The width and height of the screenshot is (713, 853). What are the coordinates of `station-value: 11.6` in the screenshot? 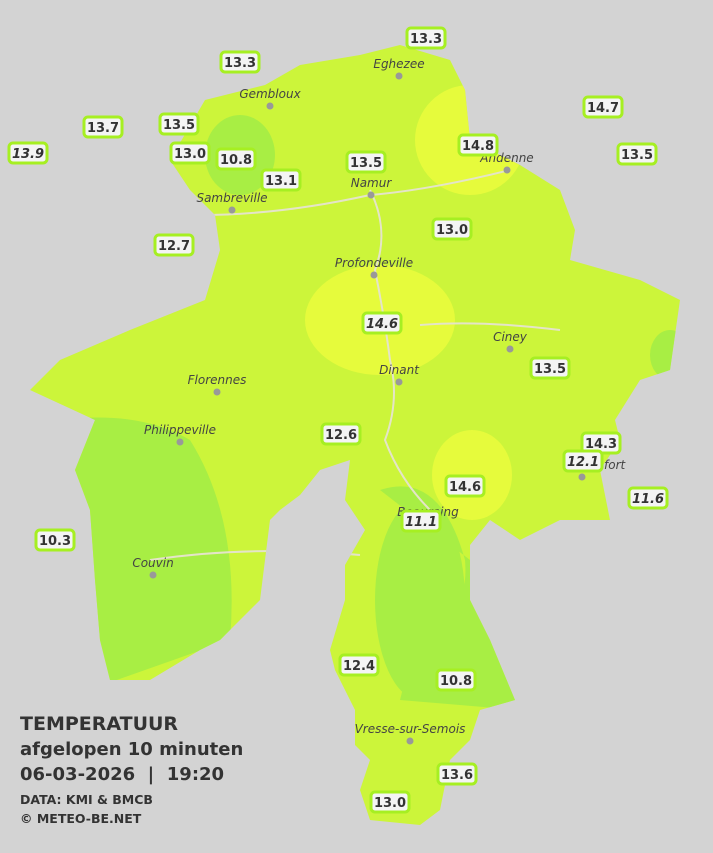 It's located at (648, 499).